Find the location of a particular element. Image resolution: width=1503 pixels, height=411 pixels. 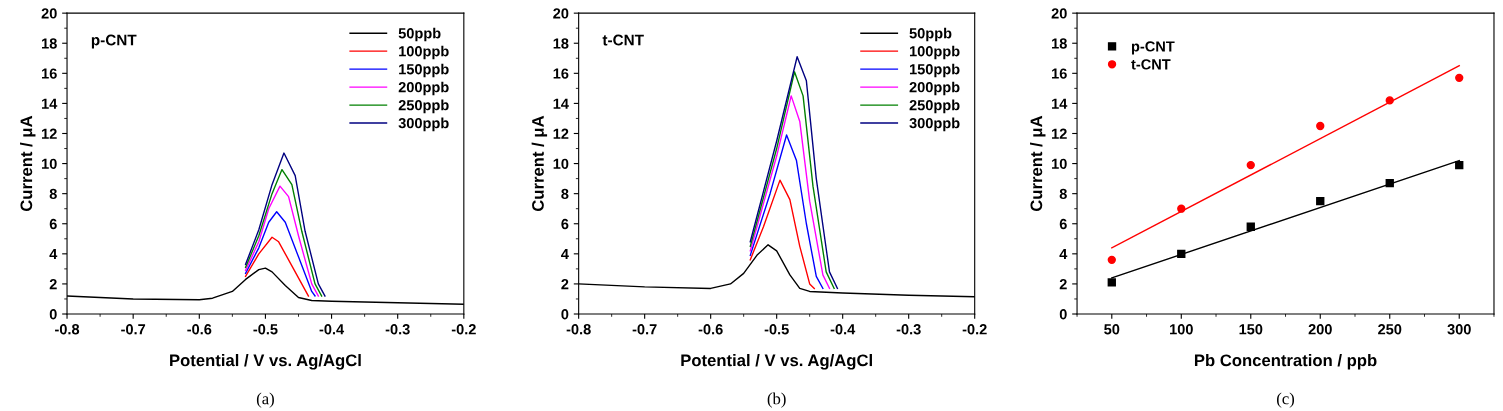

x-tick-label: 200 is located at coordinates (1320, 329).